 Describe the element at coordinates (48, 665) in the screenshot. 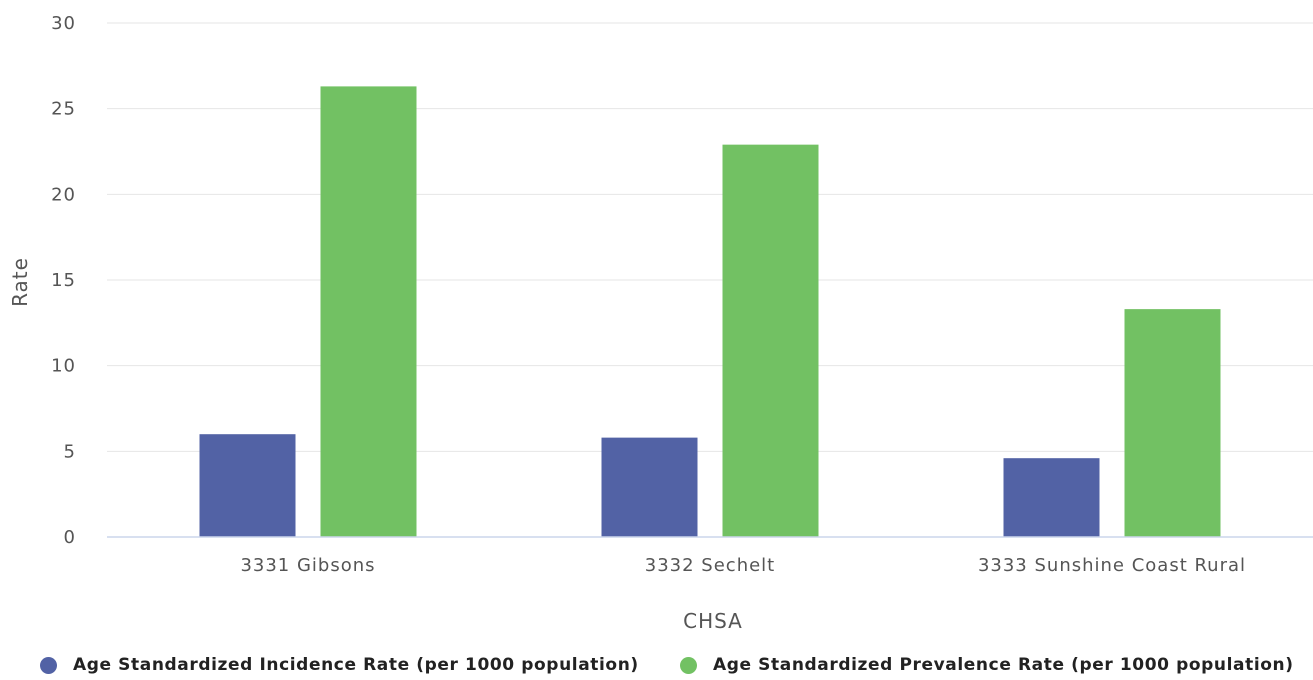

I see `legend-marker-incidence` at that location.